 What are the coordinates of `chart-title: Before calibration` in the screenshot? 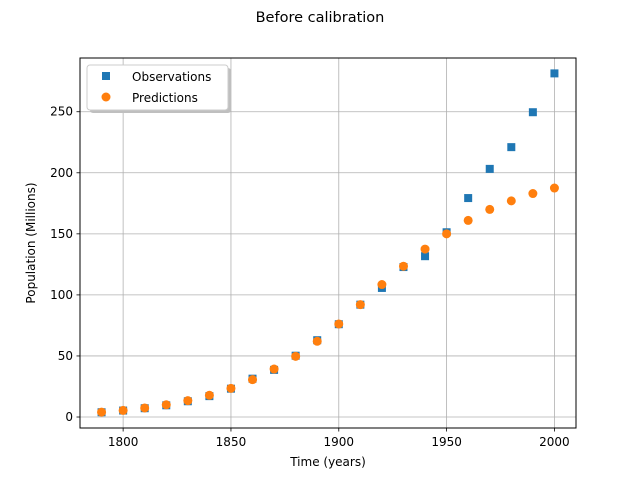 It's located at (320, 18).